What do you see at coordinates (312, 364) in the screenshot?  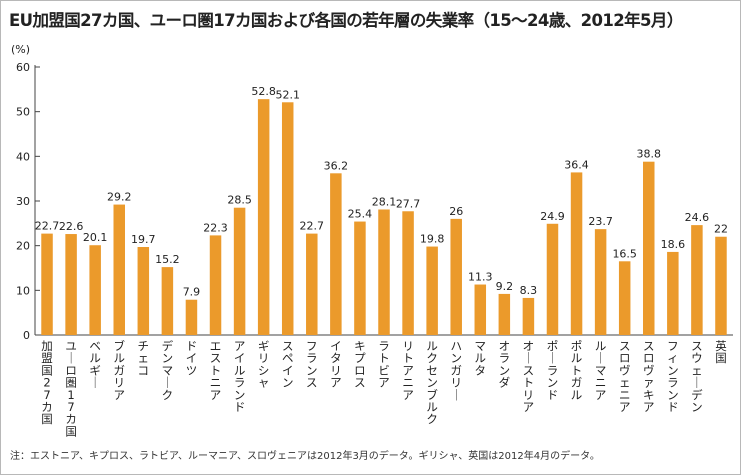 I see `category-label: フランス` at bounding box center [312, 364].